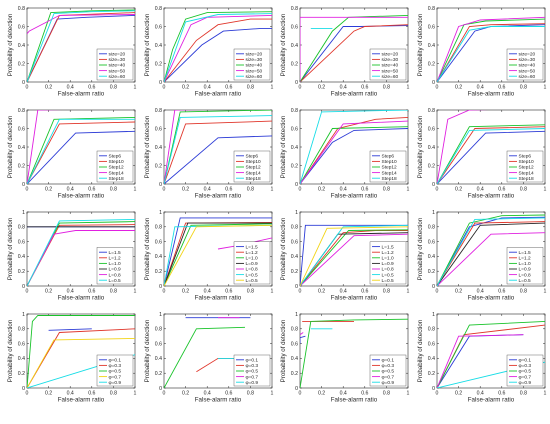  What do you see at coordinates (160, 287) in the screenshot?
I see `y-tick-label: 0` at bounding box center [160, 287].